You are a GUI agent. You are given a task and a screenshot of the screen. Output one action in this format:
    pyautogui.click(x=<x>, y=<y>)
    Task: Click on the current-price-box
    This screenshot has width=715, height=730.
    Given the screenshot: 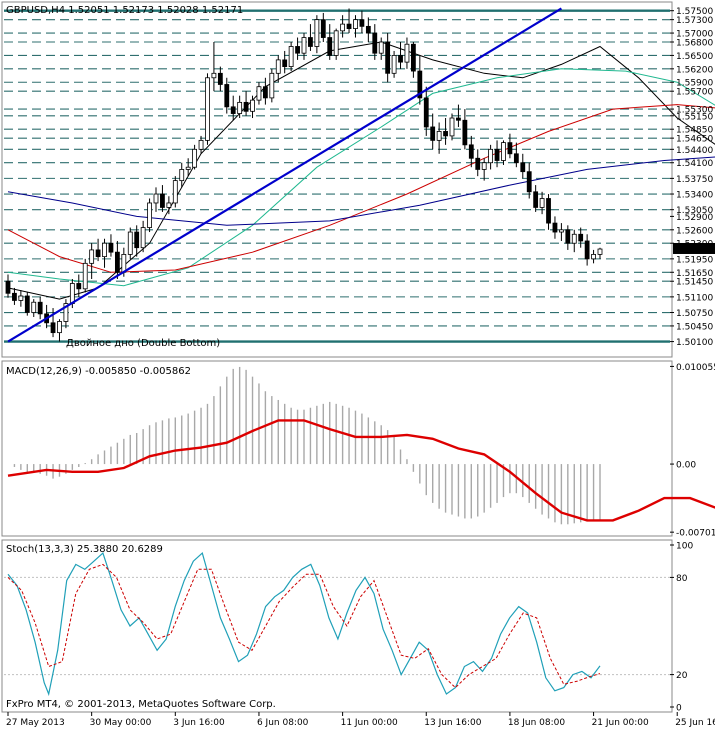 What is the action you would take?
    pyautogui.click(x=694, y=248)
    